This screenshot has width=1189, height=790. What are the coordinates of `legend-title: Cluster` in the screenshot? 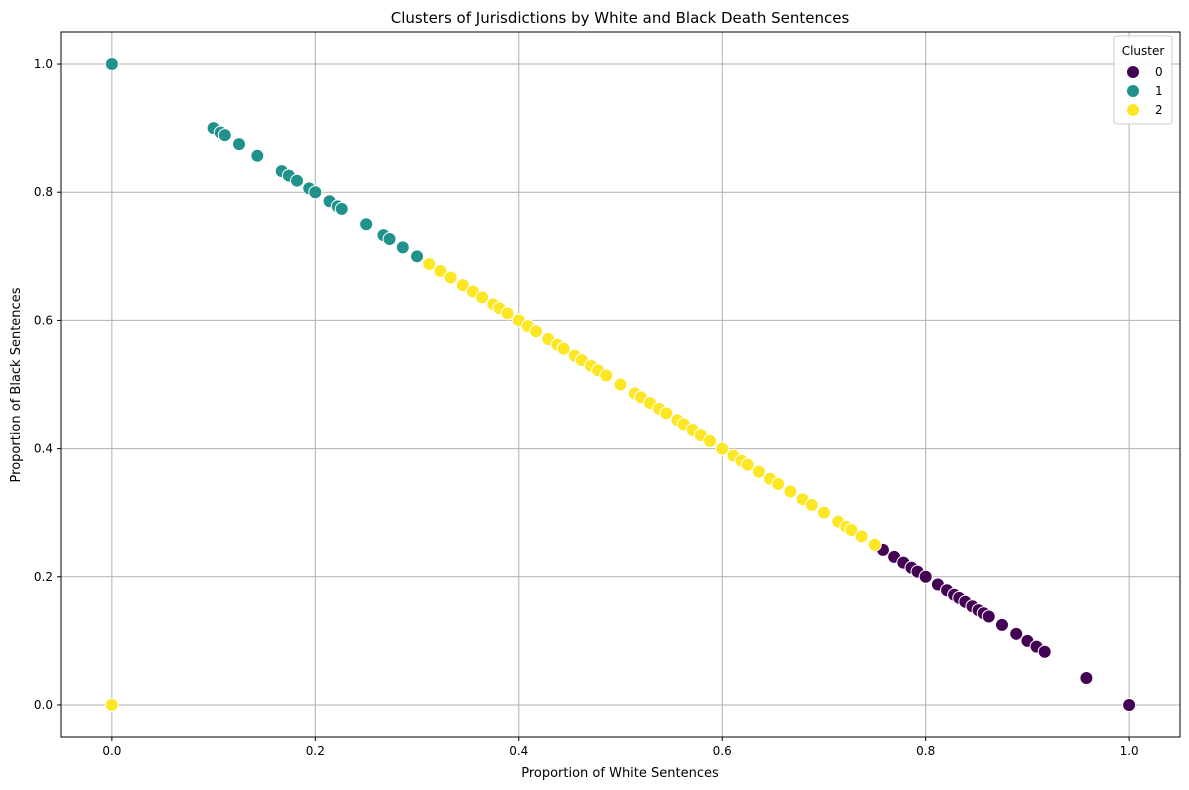 It's located at (1143, 51).